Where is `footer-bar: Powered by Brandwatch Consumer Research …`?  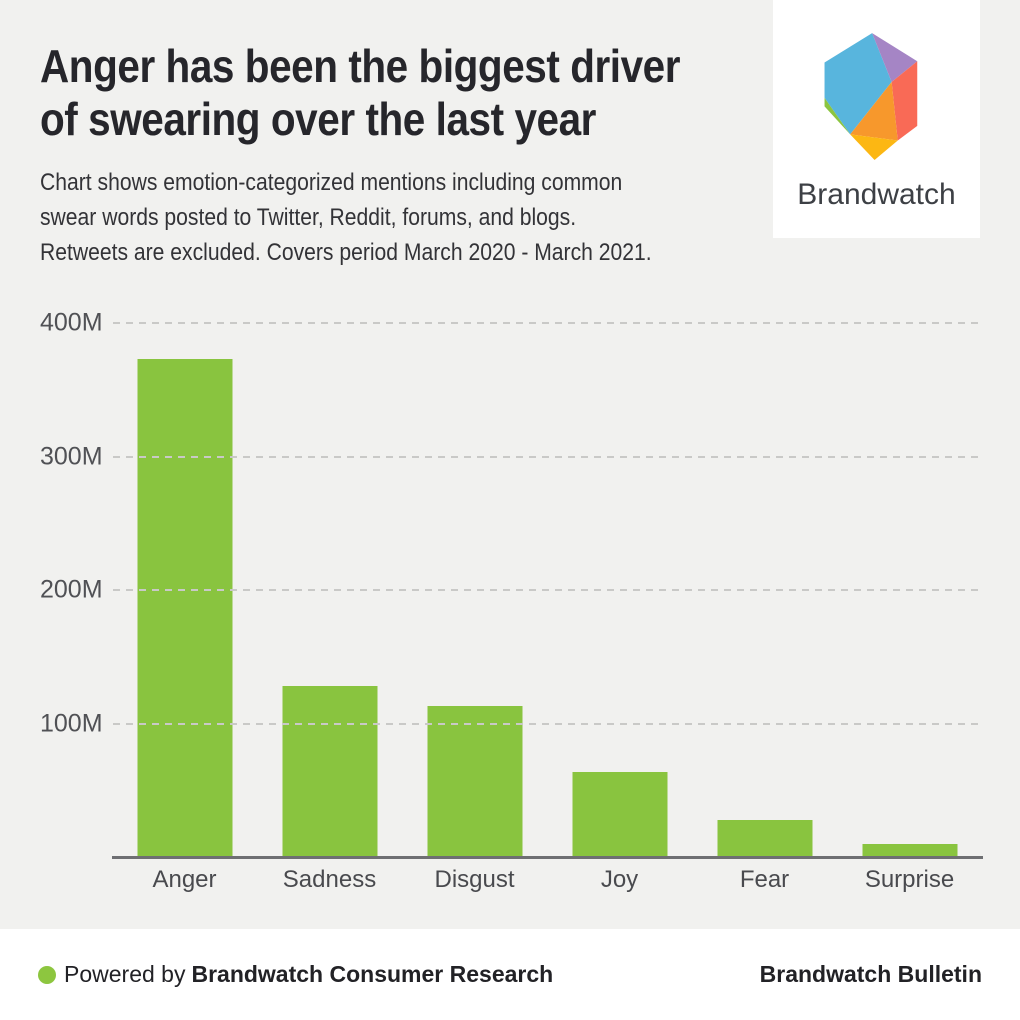 footer-bar: Powered by Brandwatch Consumer Research … is located at coordinates (510, 974).